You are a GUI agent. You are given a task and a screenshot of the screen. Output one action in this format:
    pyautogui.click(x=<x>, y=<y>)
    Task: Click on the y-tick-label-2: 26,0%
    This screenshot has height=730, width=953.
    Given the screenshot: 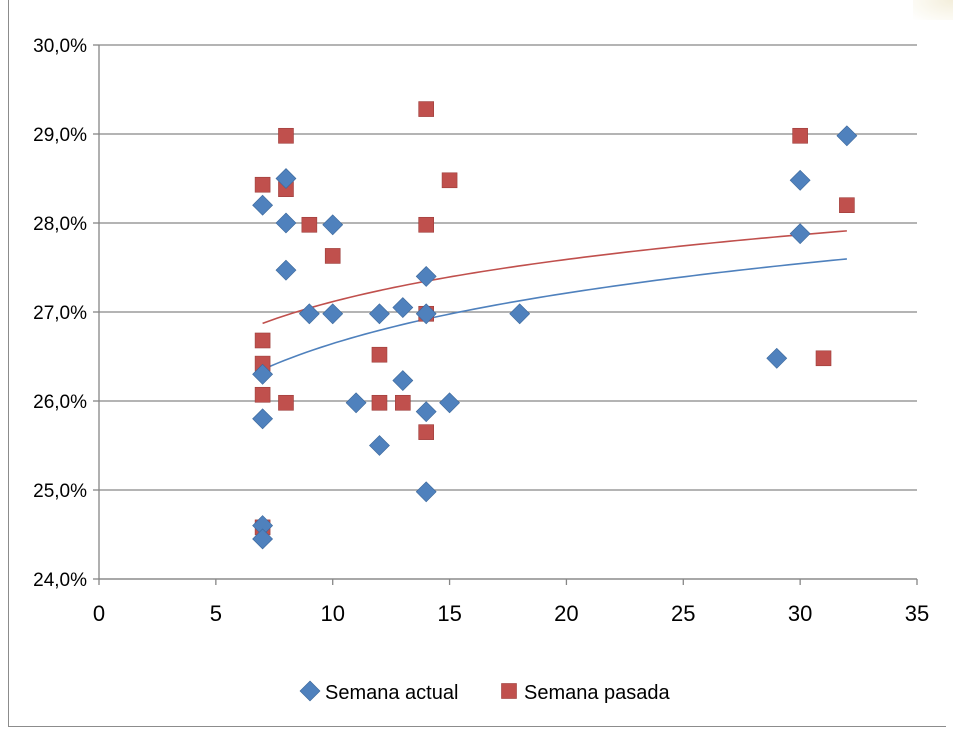 What is the action you would take?
    pyautogui.click(x=60, y=402)
    